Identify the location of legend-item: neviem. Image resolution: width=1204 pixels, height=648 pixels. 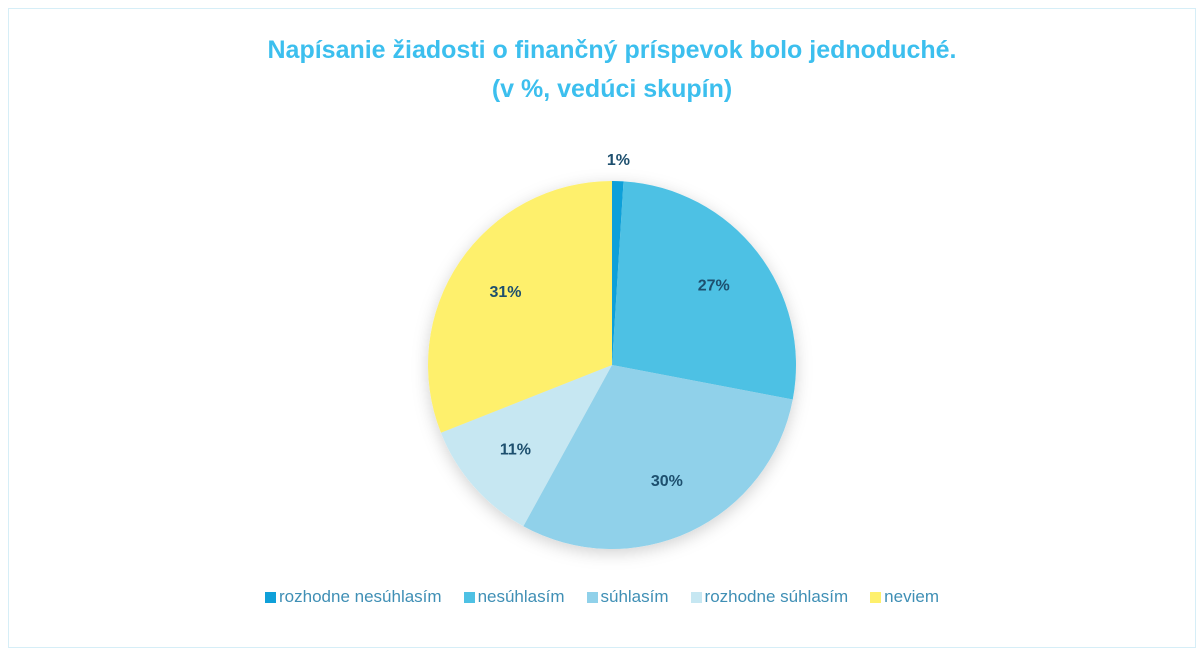
(904, 597).